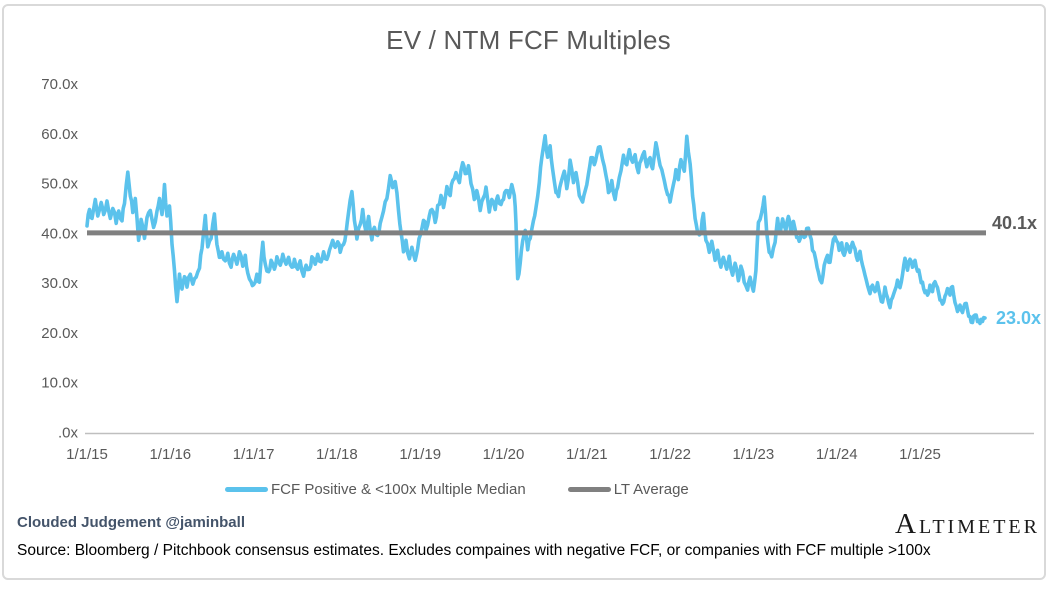  I want to click on y-axis-tick-label: 20.0x, so click(59, 333).